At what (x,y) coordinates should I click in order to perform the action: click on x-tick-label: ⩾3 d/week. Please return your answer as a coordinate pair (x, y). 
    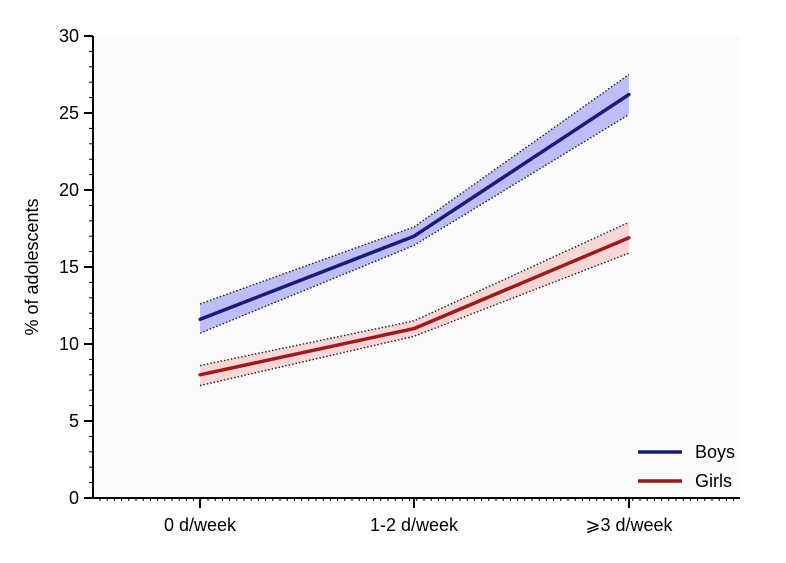
    Looking at the image, I should click on (629, 525).